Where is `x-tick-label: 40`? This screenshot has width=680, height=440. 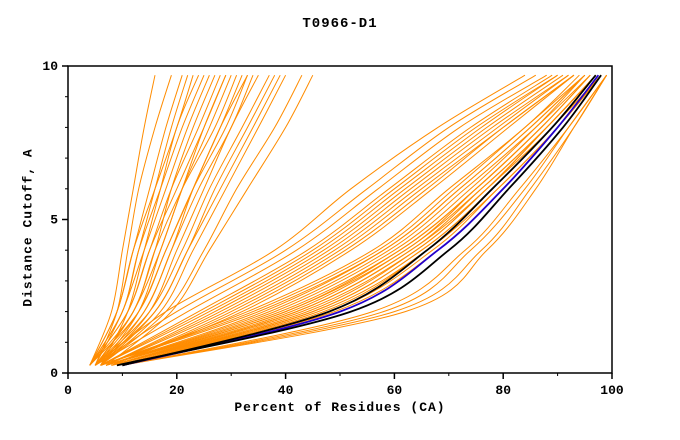
x-tick-label: 40 is located at coordinates (286, 390).